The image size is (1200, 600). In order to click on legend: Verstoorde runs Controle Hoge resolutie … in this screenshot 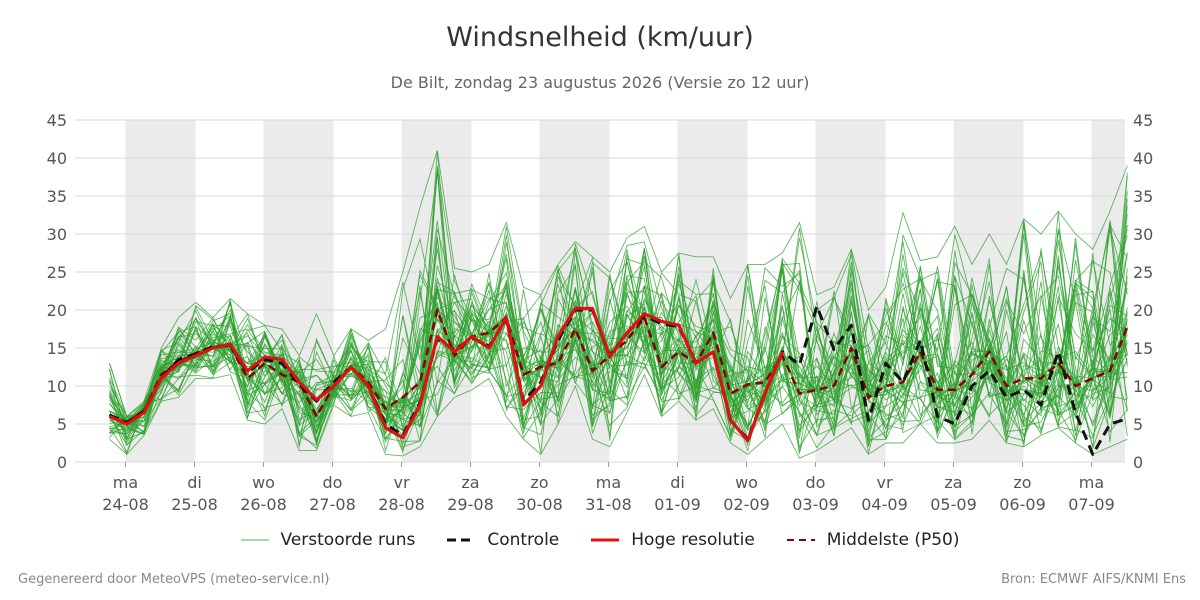, I will do `click(600, 540)`.